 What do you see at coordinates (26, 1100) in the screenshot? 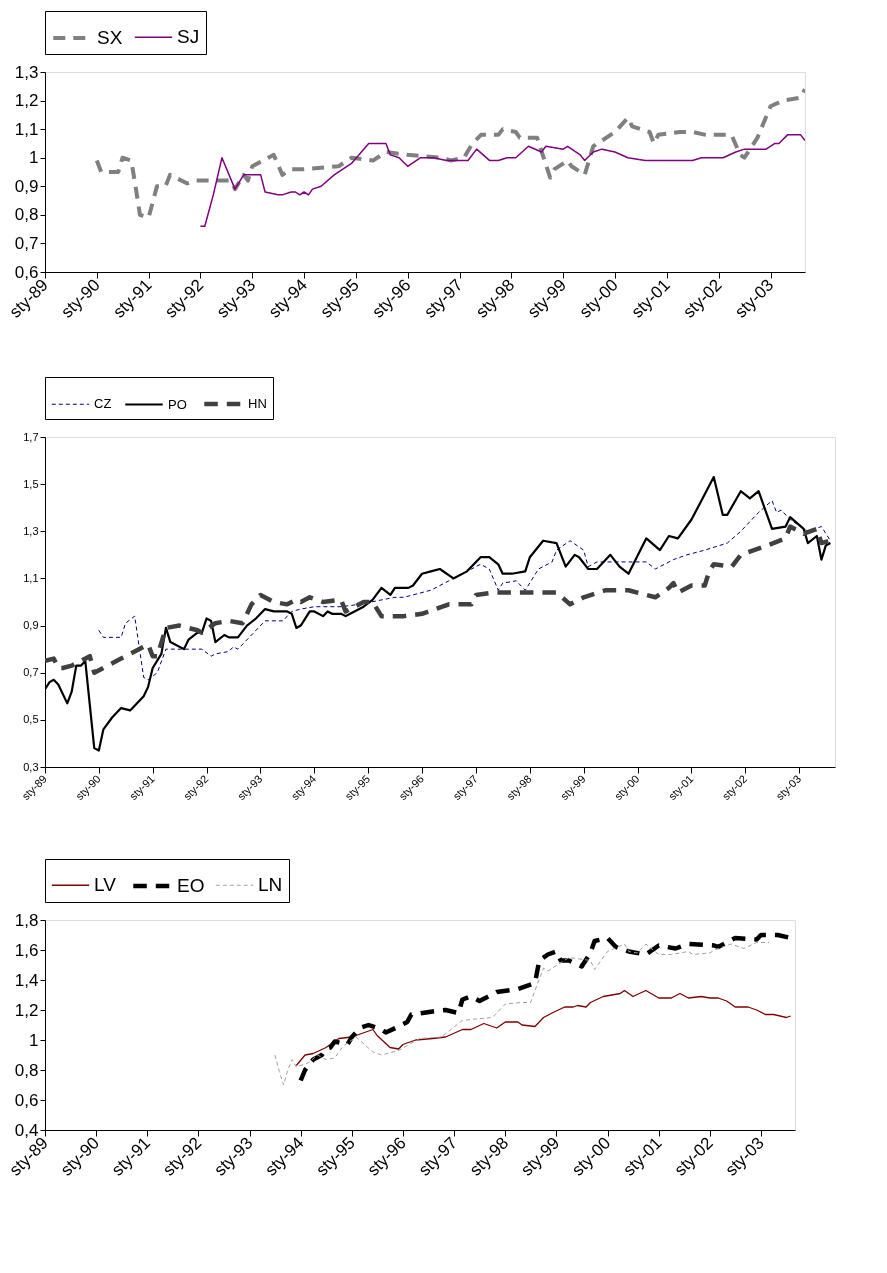
I see `y-tick-label: 0,6` at bounding box center [26, 1100].